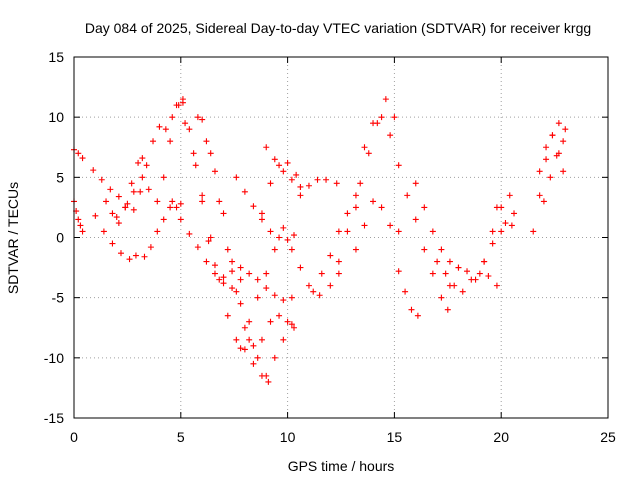  I want to click on x-tick-label: 5, so click(181, 437).